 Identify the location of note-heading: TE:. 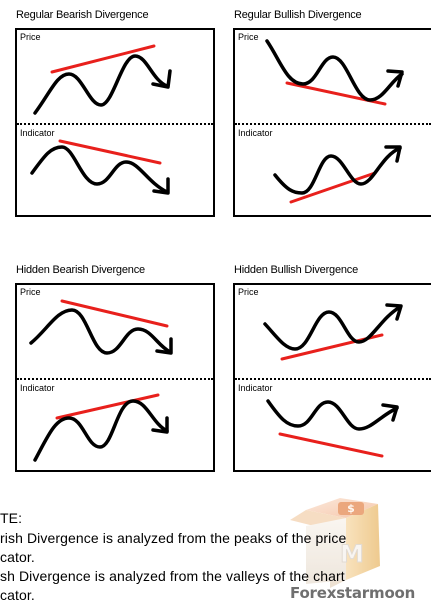
(11, 518).